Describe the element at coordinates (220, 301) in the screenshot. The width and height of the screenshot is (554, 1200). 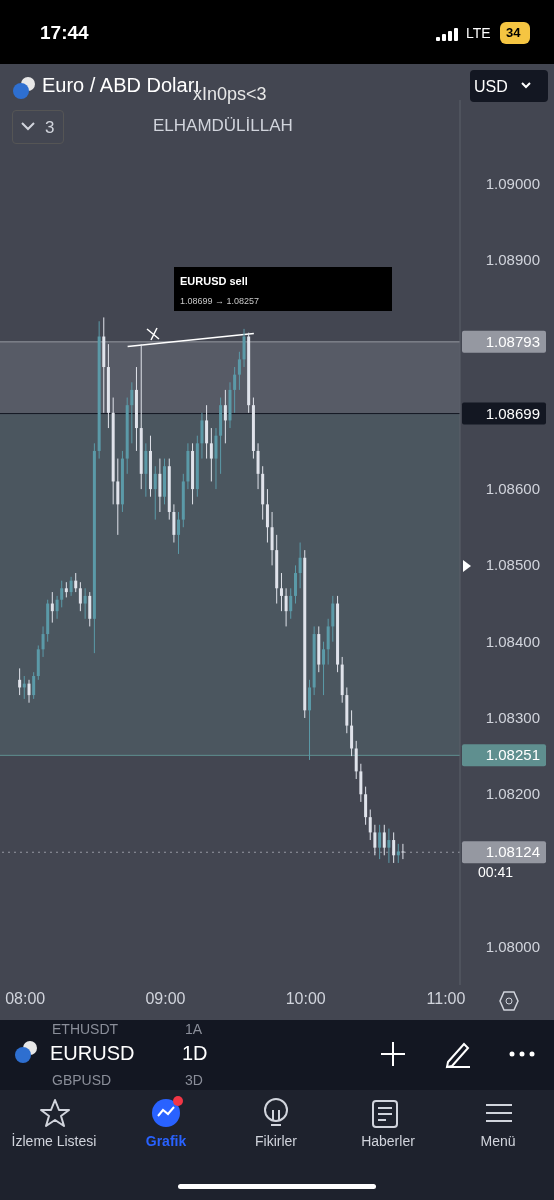
I see `annotation: 1.08699 → 1.08257` at that location.